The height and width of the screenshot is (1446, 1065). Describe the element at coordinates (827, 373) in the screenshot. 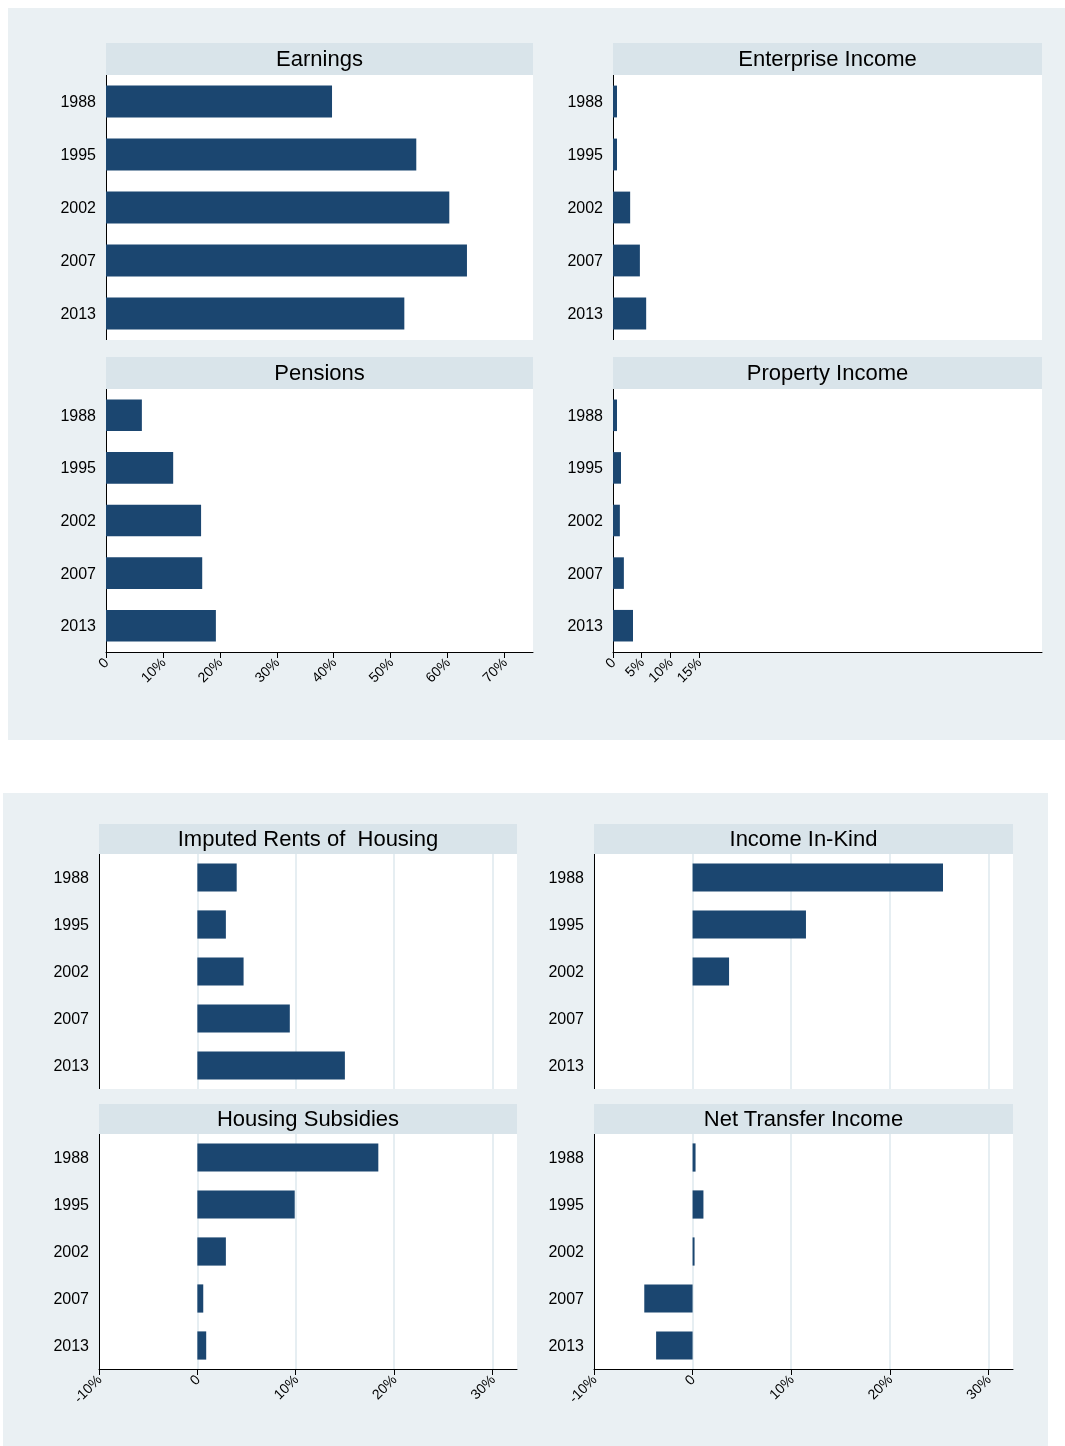

I see `chart-title: Property Income` at that location.